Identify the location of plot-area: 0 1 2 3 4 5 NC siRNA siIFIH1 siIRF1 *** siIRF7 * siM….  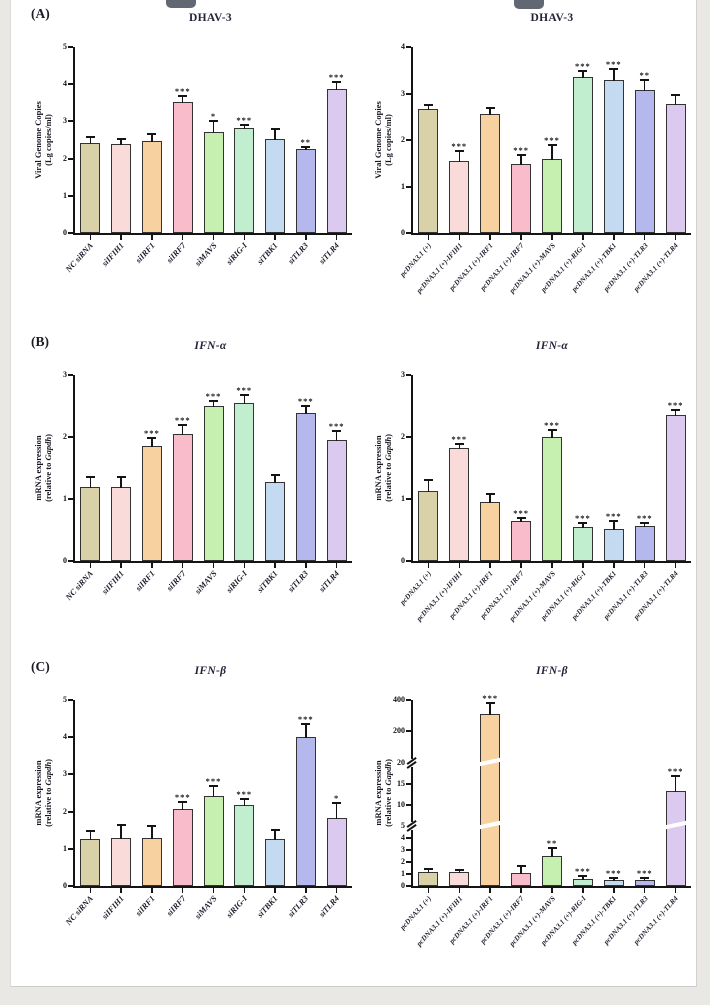
(207, 158).